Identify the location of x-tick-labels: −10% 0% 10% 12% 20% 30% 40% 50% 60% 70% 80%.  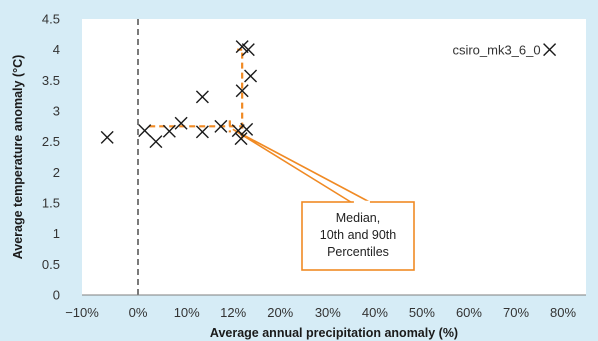
(320, 312).